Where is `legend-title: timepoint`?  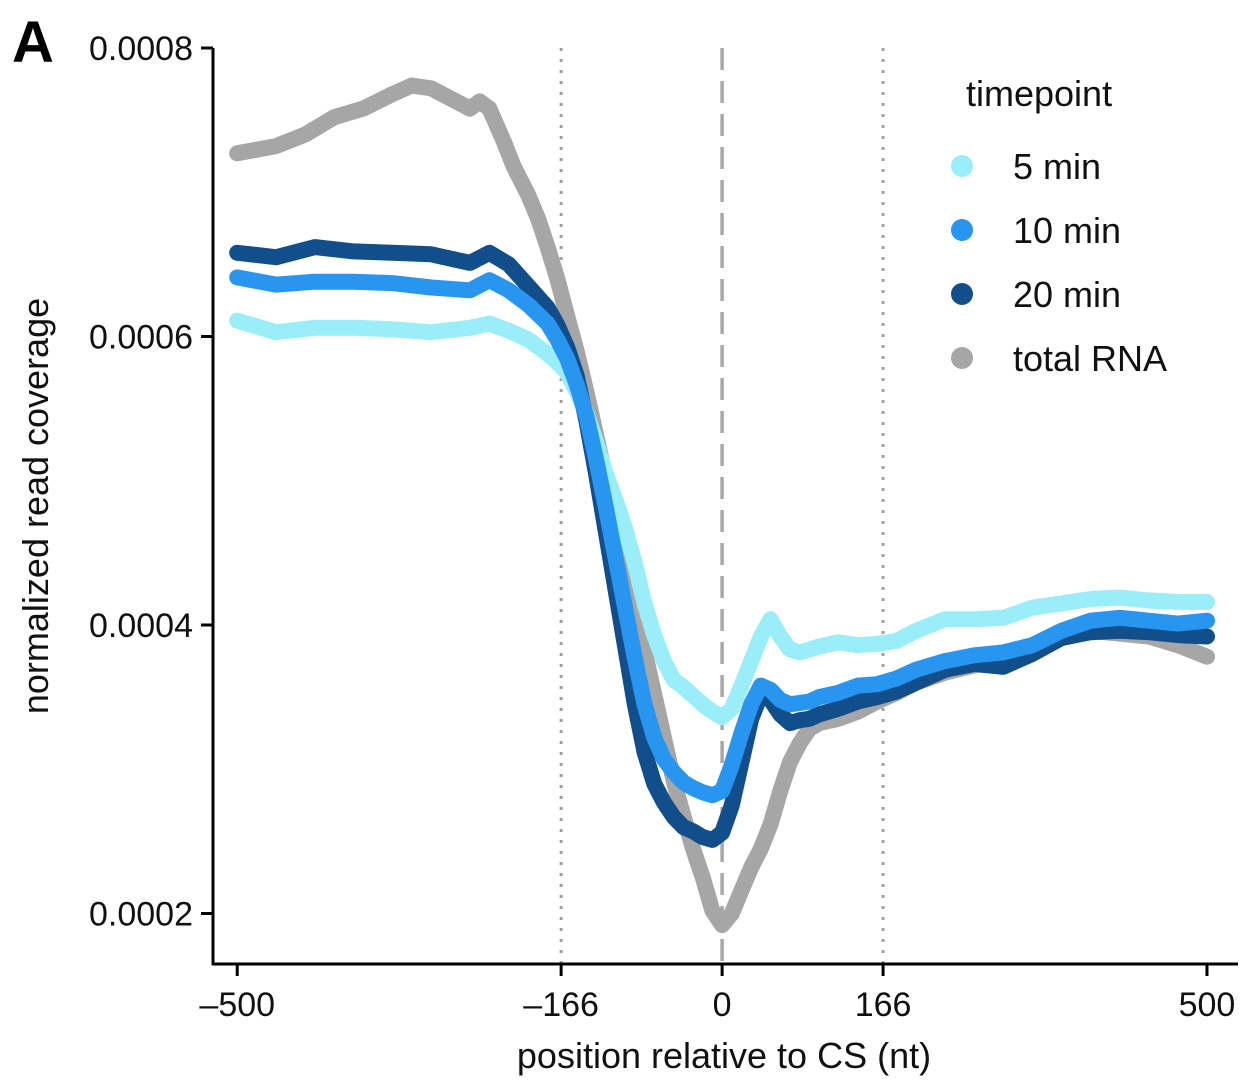
legend-title: timepoint is located at coordinates (1039, 93).